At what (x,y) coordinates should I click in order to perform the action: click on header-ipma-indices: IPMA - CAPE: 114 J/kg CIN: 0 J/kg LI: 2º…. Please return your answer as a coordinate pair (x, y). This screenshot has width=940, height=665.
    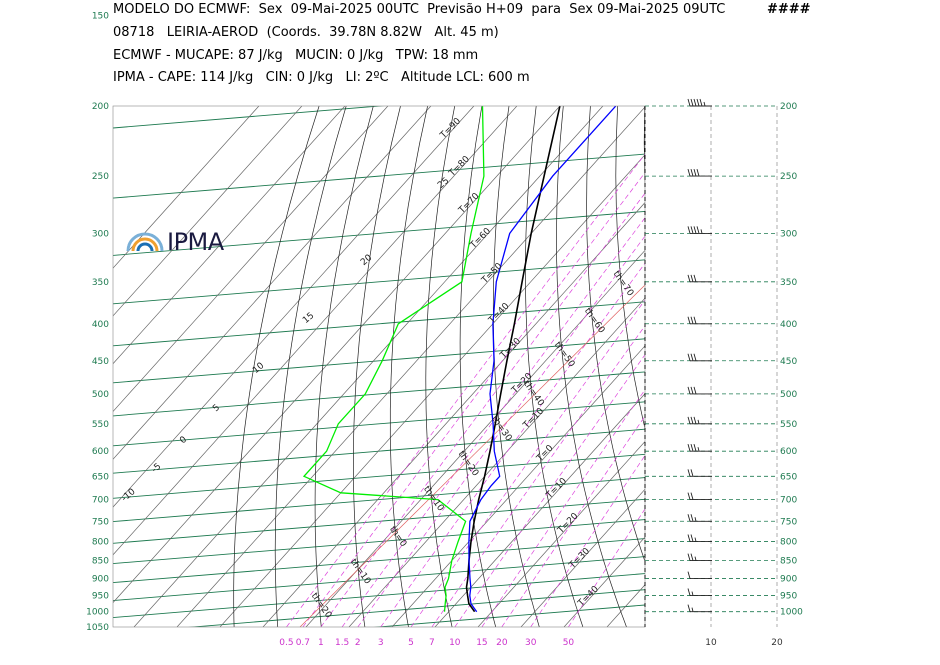
    Looking at the image, I should click on (321, 77).